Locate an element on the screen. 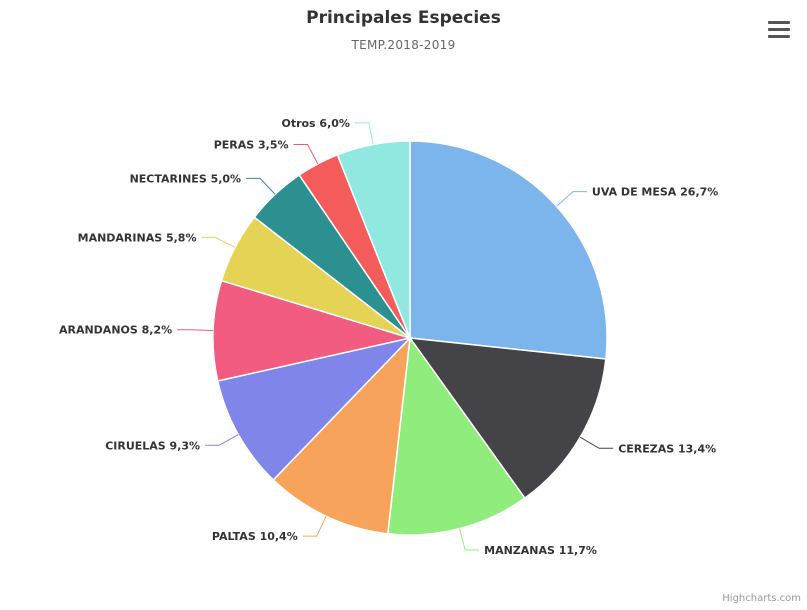 This screenshot has height=610, width=807. chart-title: Principales Especies is located at coordinates (403, 18).